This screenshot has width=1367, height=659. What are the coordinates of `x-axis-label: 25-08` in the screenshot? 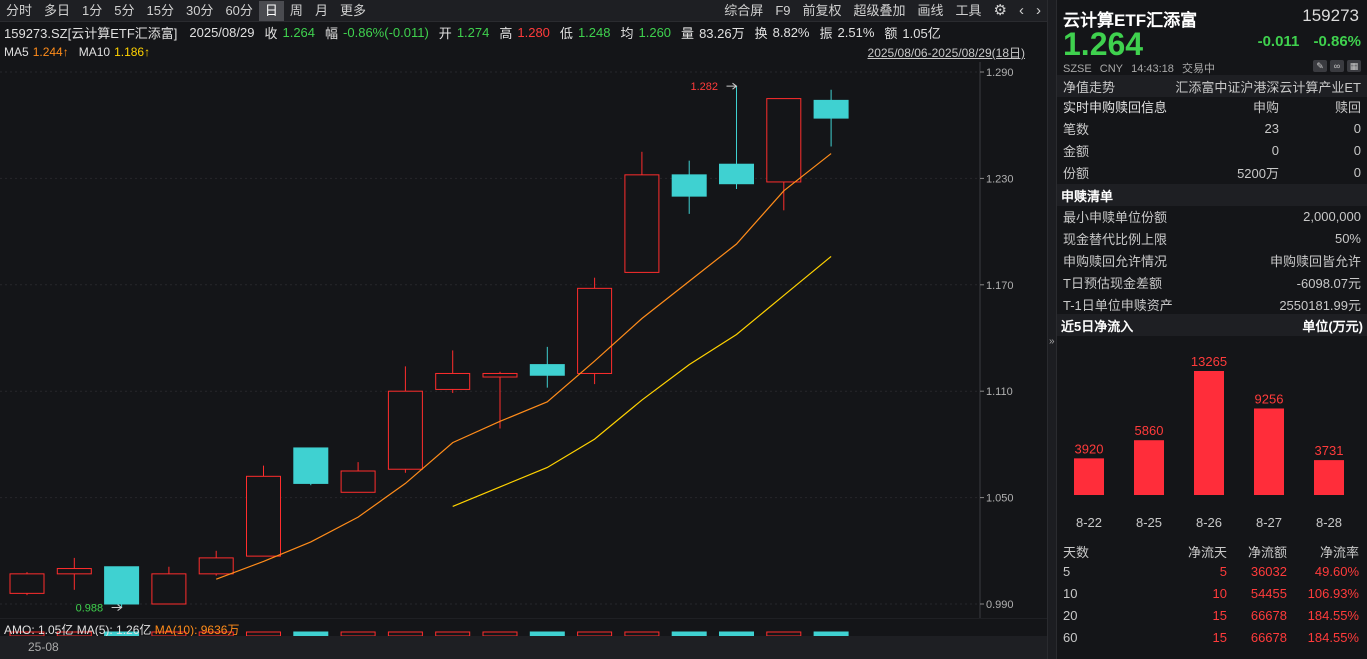 It's located at (43, 647).